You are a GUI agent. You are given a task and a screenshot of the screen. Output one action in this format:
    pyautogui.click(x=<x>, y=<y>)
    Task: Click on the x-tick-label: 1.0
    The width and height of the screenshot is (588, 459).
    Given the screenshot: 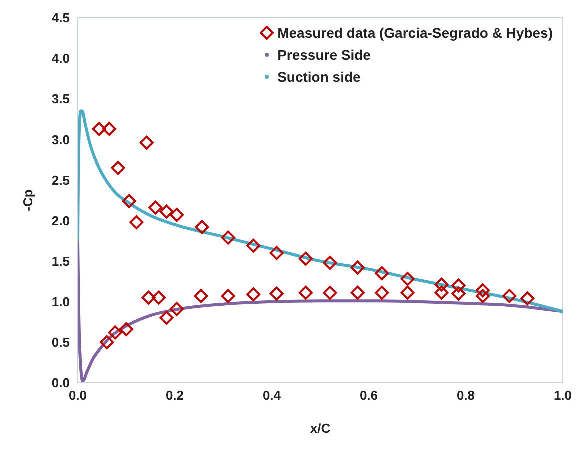 What is the action you would take?
    pyautogui.click(x=563, y=396)
    